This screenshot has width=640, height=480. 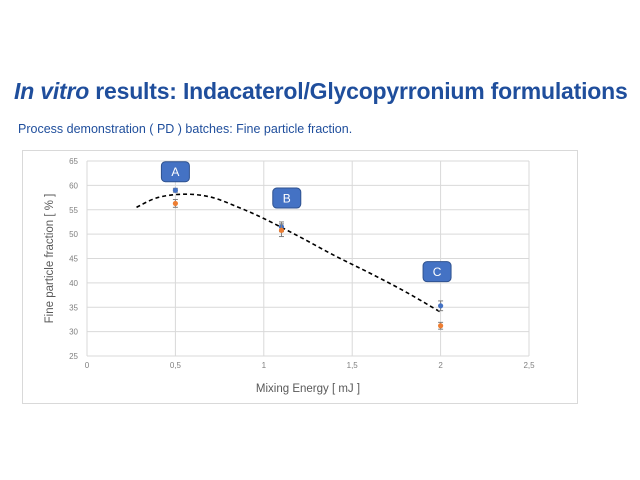 I want to click on x-axis-title: Mixing Energy [ mJ ], so click(x=308, y=389).